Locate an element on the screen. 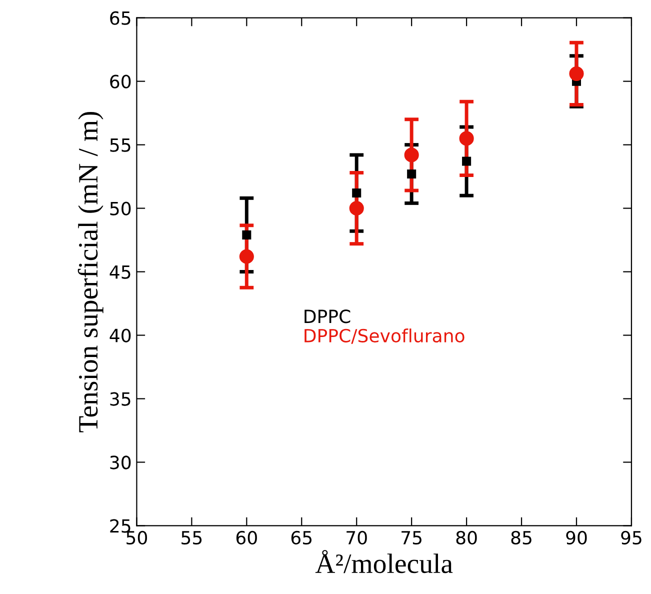  y-tick-label: 45 is located at coordinates (120, 272).